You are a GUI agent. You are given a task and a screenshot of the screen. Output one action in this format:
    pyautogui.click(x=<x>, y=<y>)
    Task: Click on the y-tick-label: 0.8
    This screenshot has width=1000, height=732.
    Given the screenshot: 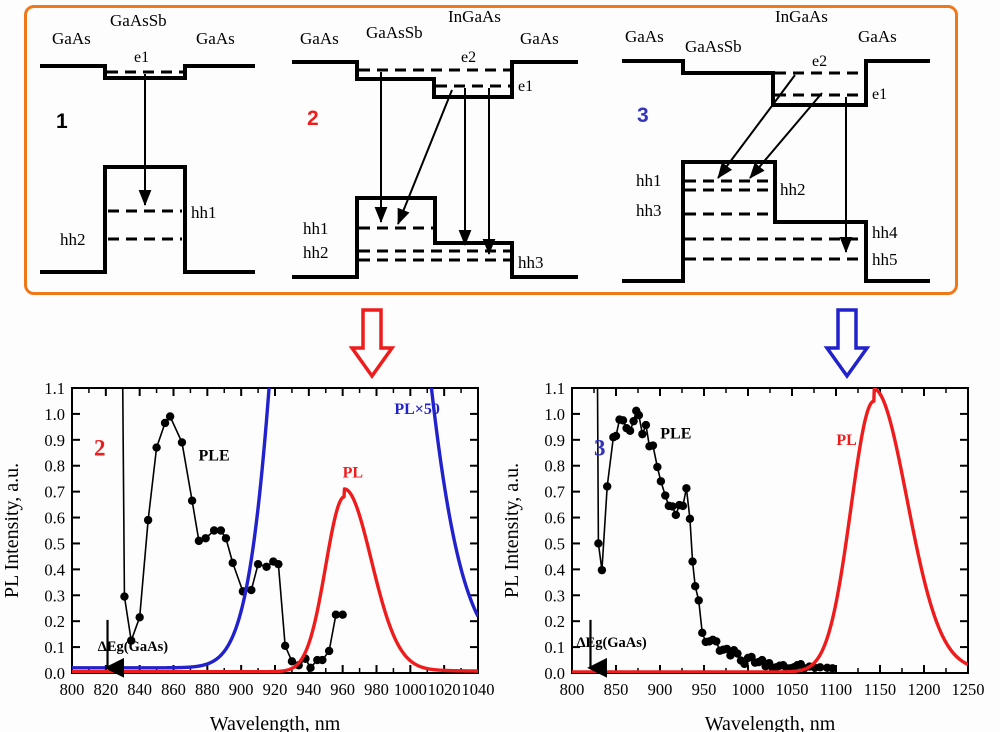 What is the action you would take?
    pyautogui.click(x=554, y=466)
    